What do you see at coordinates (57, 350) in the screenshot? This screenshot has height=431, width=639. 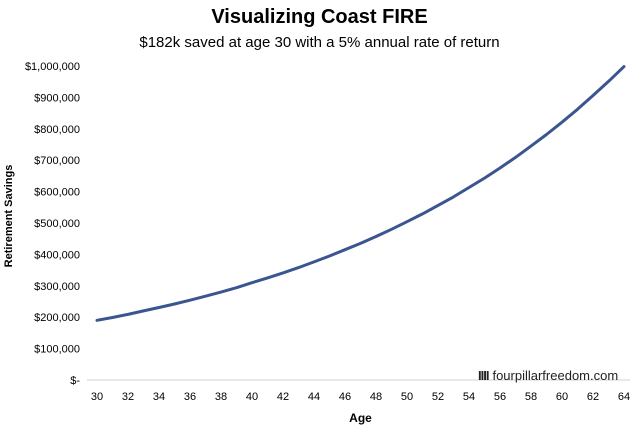 I see `y-tick-label: $100,000` at bounding box center [57, 350].